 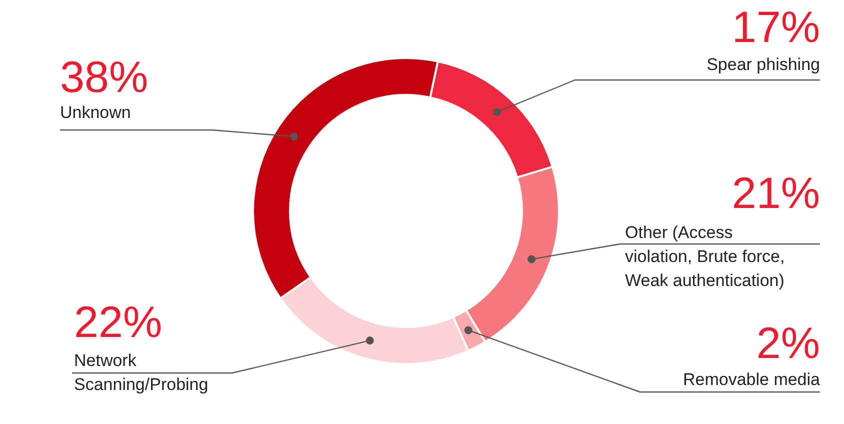 I want to click on slice-label: Removable media, so click(x=751, y=379).